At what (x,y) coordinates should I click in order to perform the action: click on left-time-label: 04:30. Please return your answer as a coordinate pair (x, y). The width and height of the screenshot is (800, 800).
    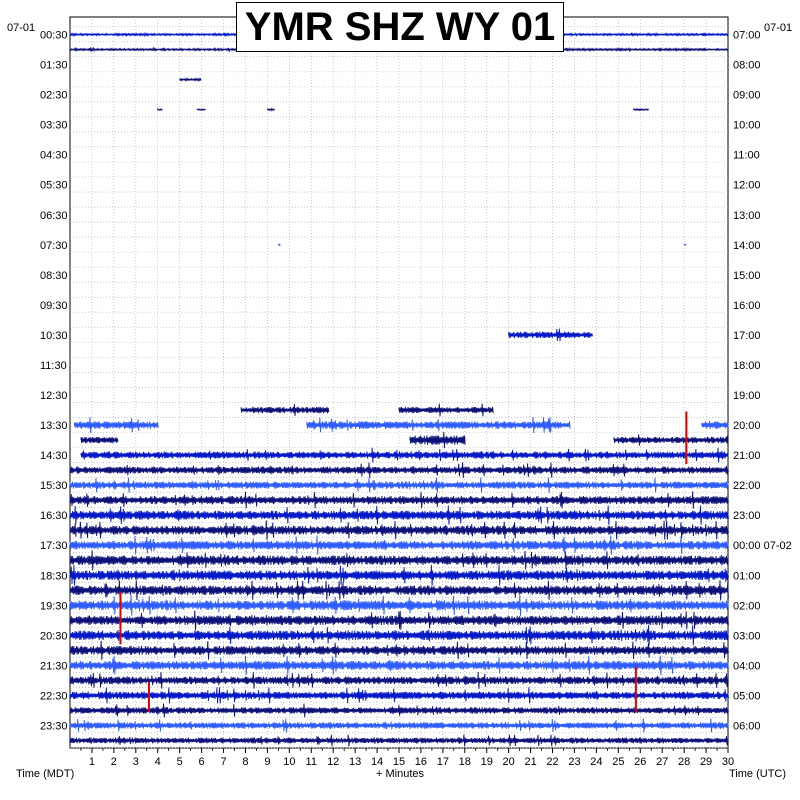
    Looking at the image, I should click on (54, 156).